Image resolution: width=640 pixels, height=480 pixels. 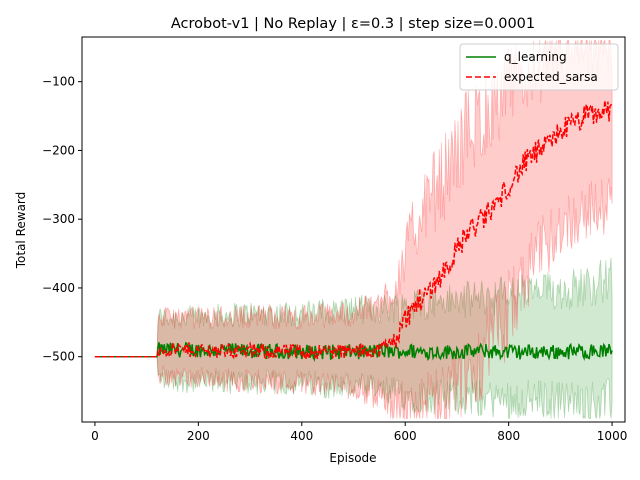 I want to click on x-axis-label: Episode, so click(x=352, y=458).